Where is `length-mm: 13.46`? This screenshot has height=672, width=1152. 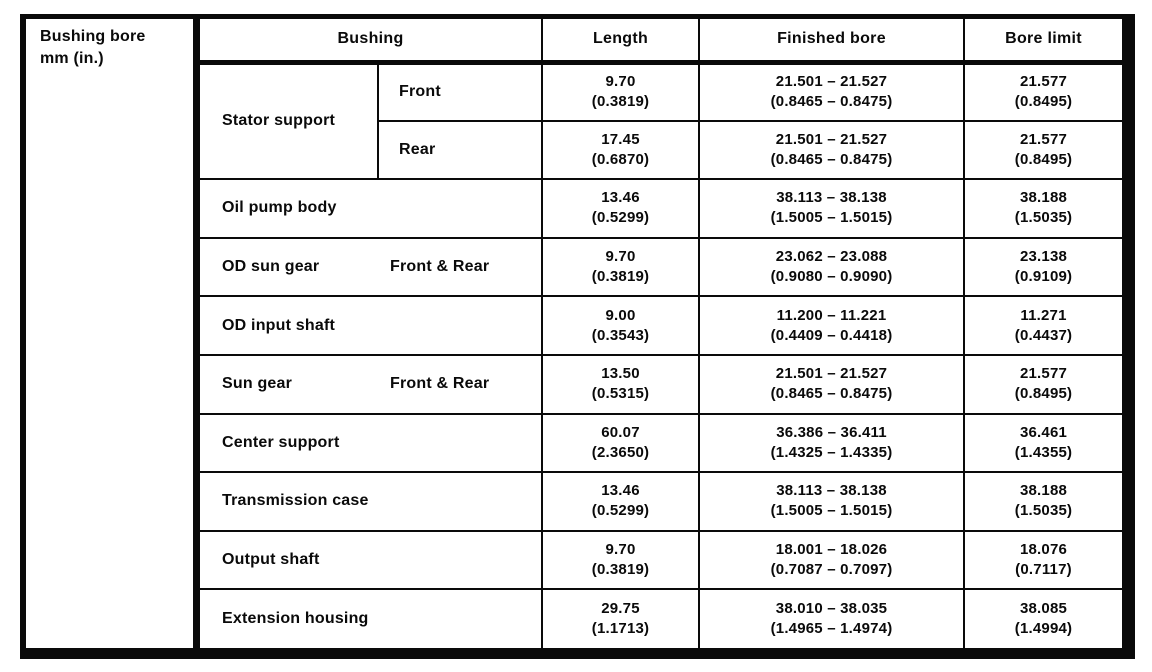
length-mm: 13.46 is located at coordinates (620, 491).